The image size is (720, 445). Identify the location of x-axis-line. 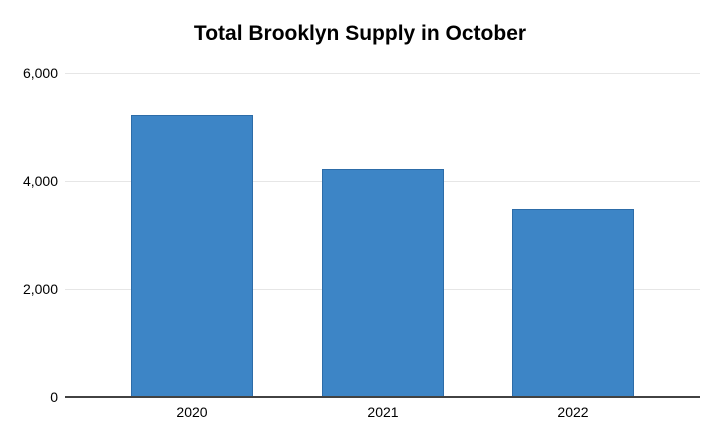
(382, 397).